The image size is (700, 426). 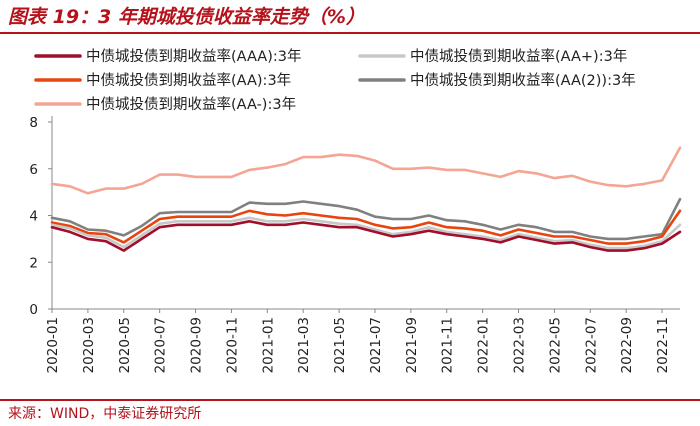 What do you see at coordinates (191, 104) in the screenshot?
I see `legend-label-4: 中债城投债到期收益率(AA-):3年` at bounding box center [191, 104].